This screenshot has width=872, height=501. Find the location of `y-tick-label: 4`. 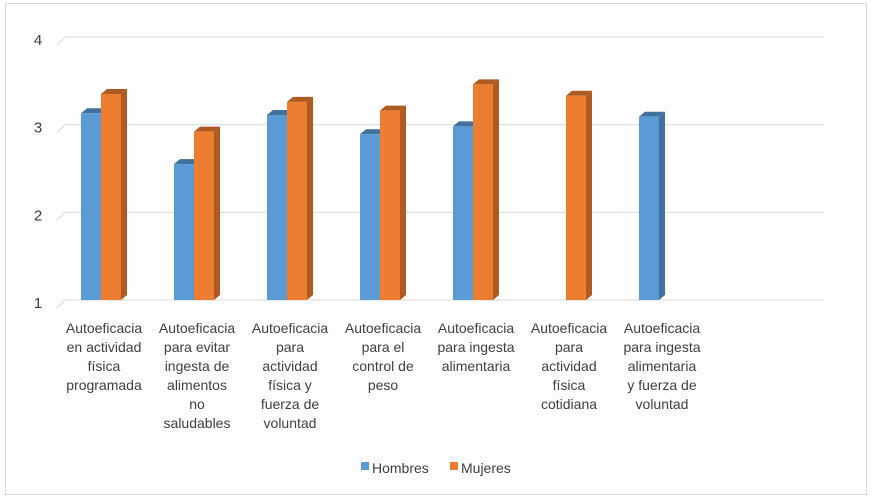

y-tick-label: 4 is located at coordinates (38, 40).